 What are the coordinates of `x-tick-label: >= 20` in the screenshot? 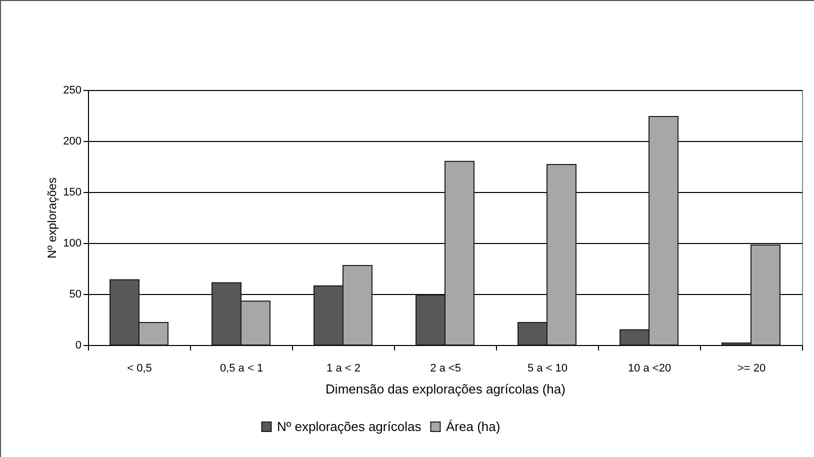 It's located at (751, 368).